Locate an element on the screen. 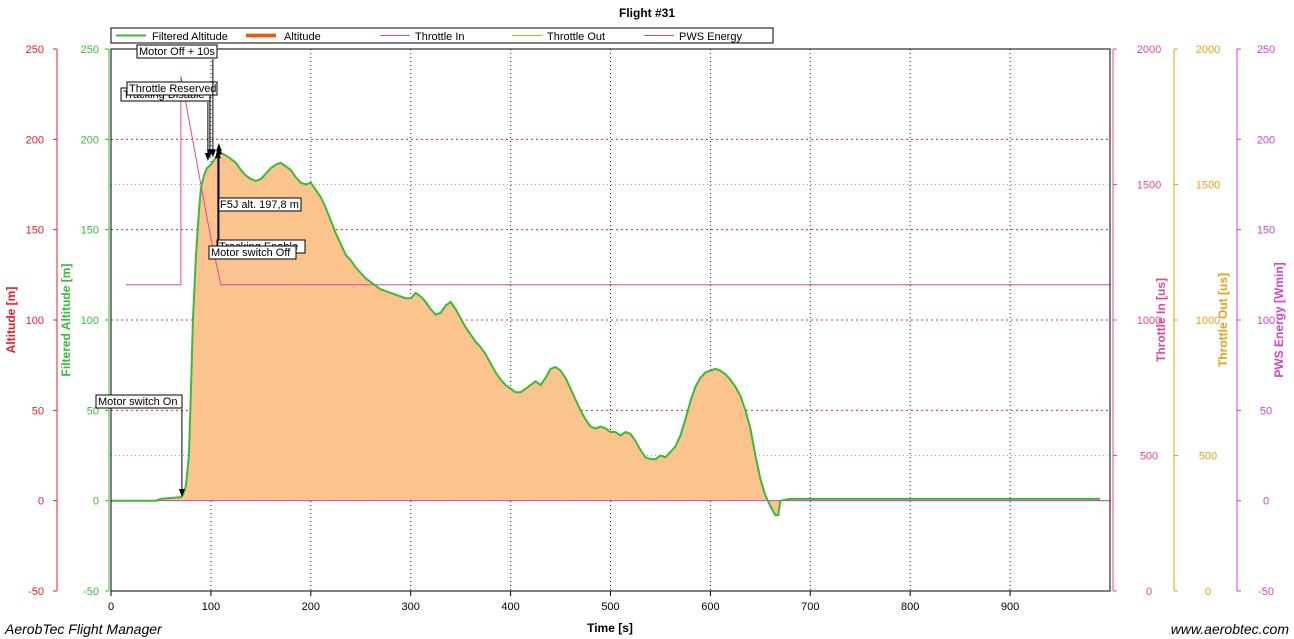 This screenshot has height=639, width=1294. y-axis-title: Altitude [m] is located at coordinates (11, 320).